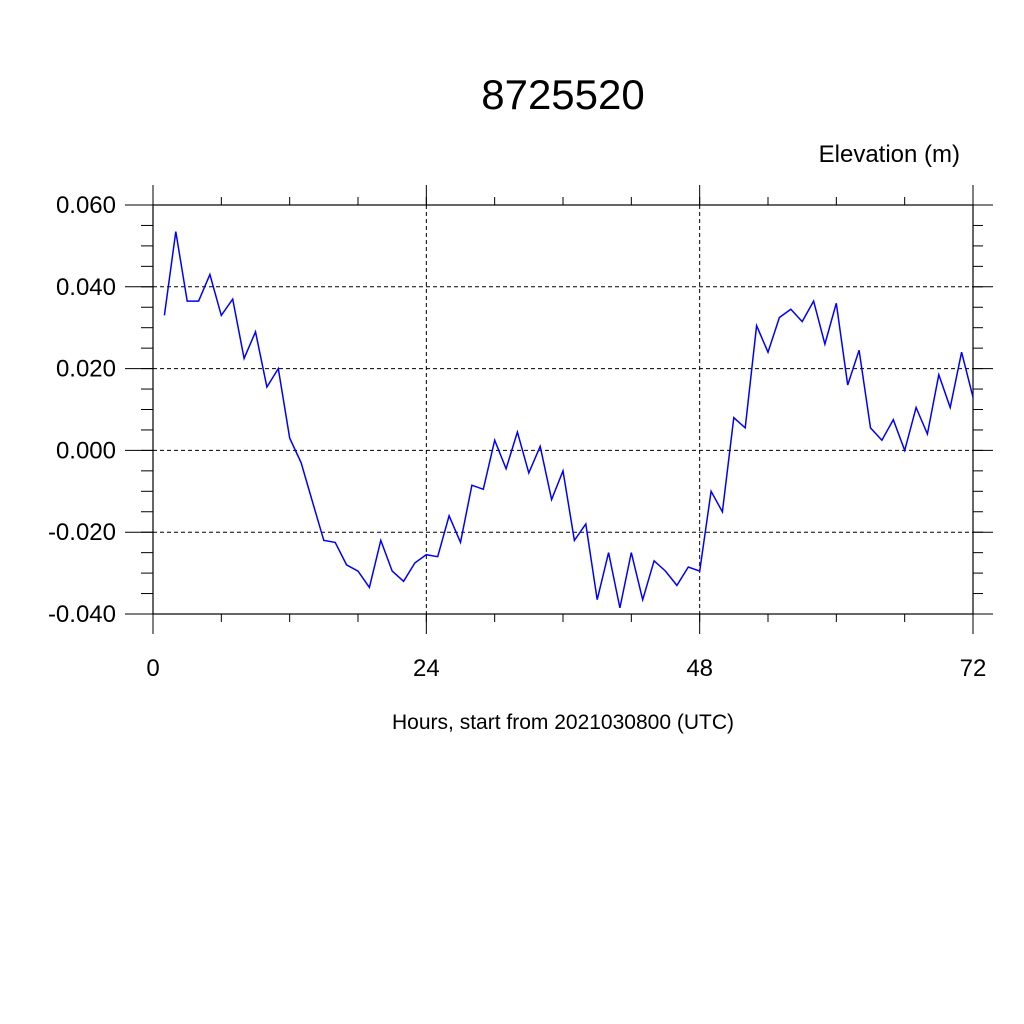 The image size is (1024, 1024). I want to click on x-tick-label: 0, so click(152, 668).